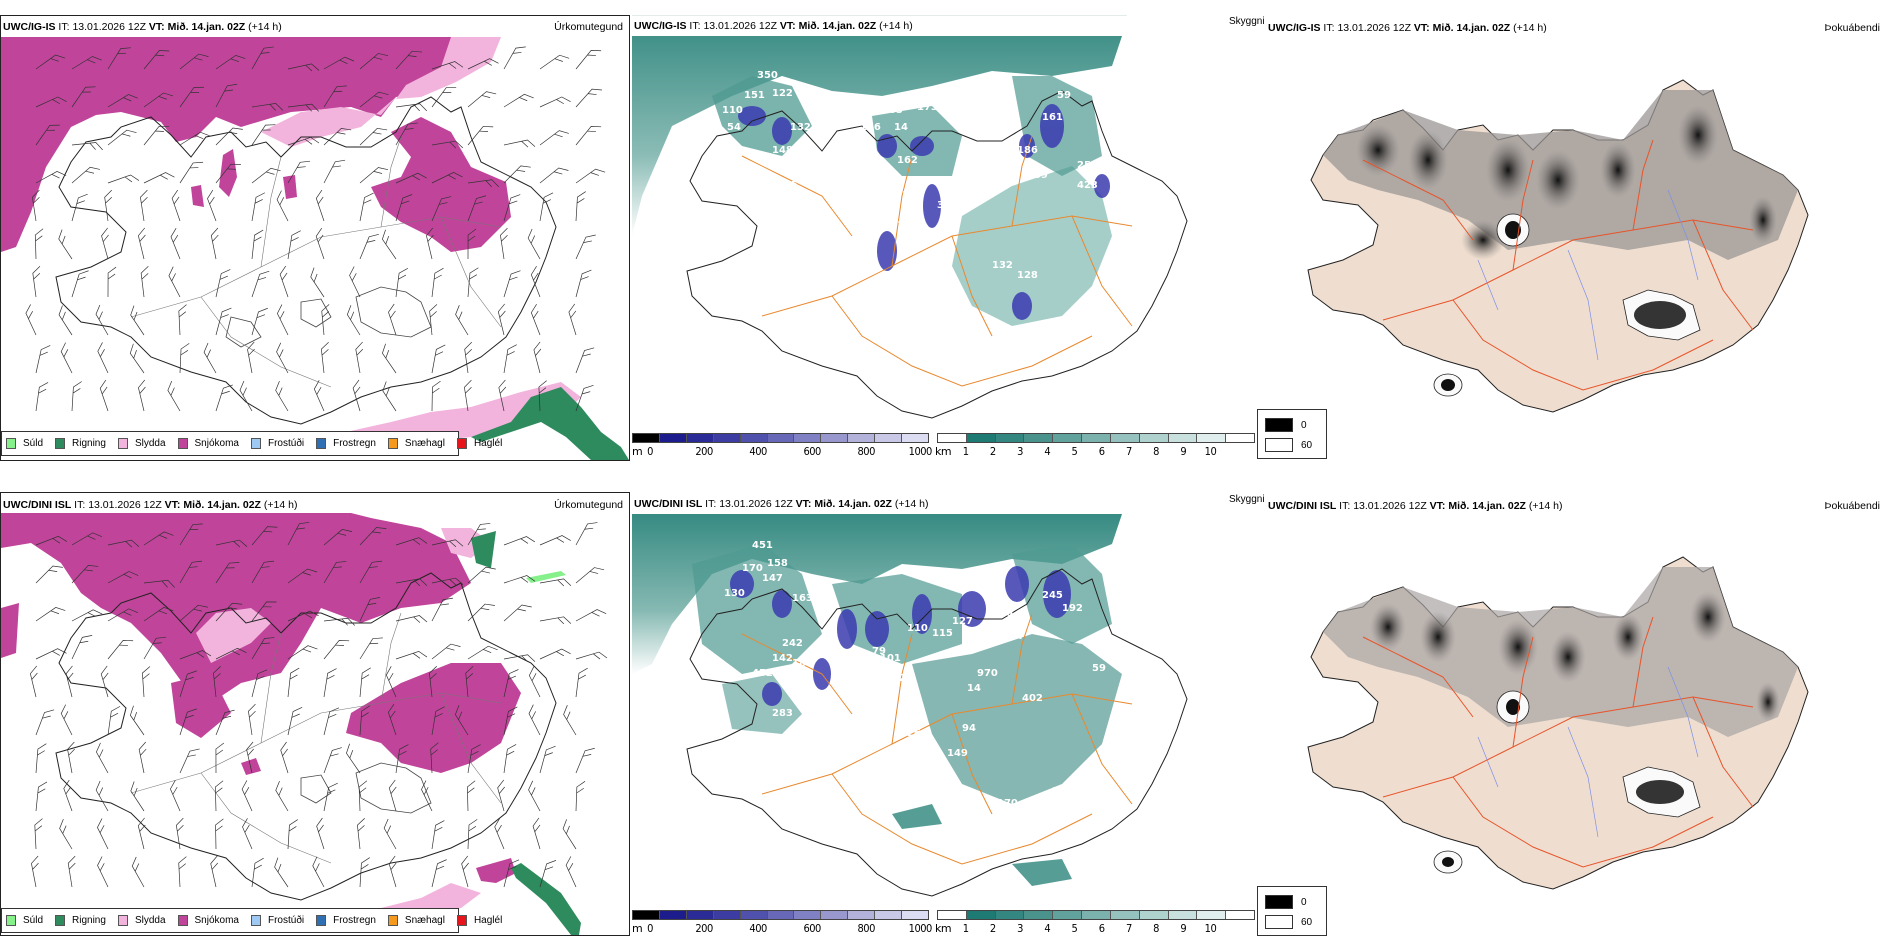  I want to click on visibility-value-label: 59, so click(1099, 668).